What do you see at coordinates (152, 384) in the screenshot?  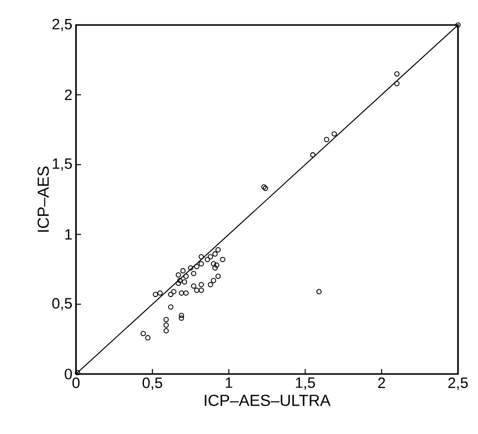 I see `x-tick-label: 0,5` at bounding box center [152, 384].